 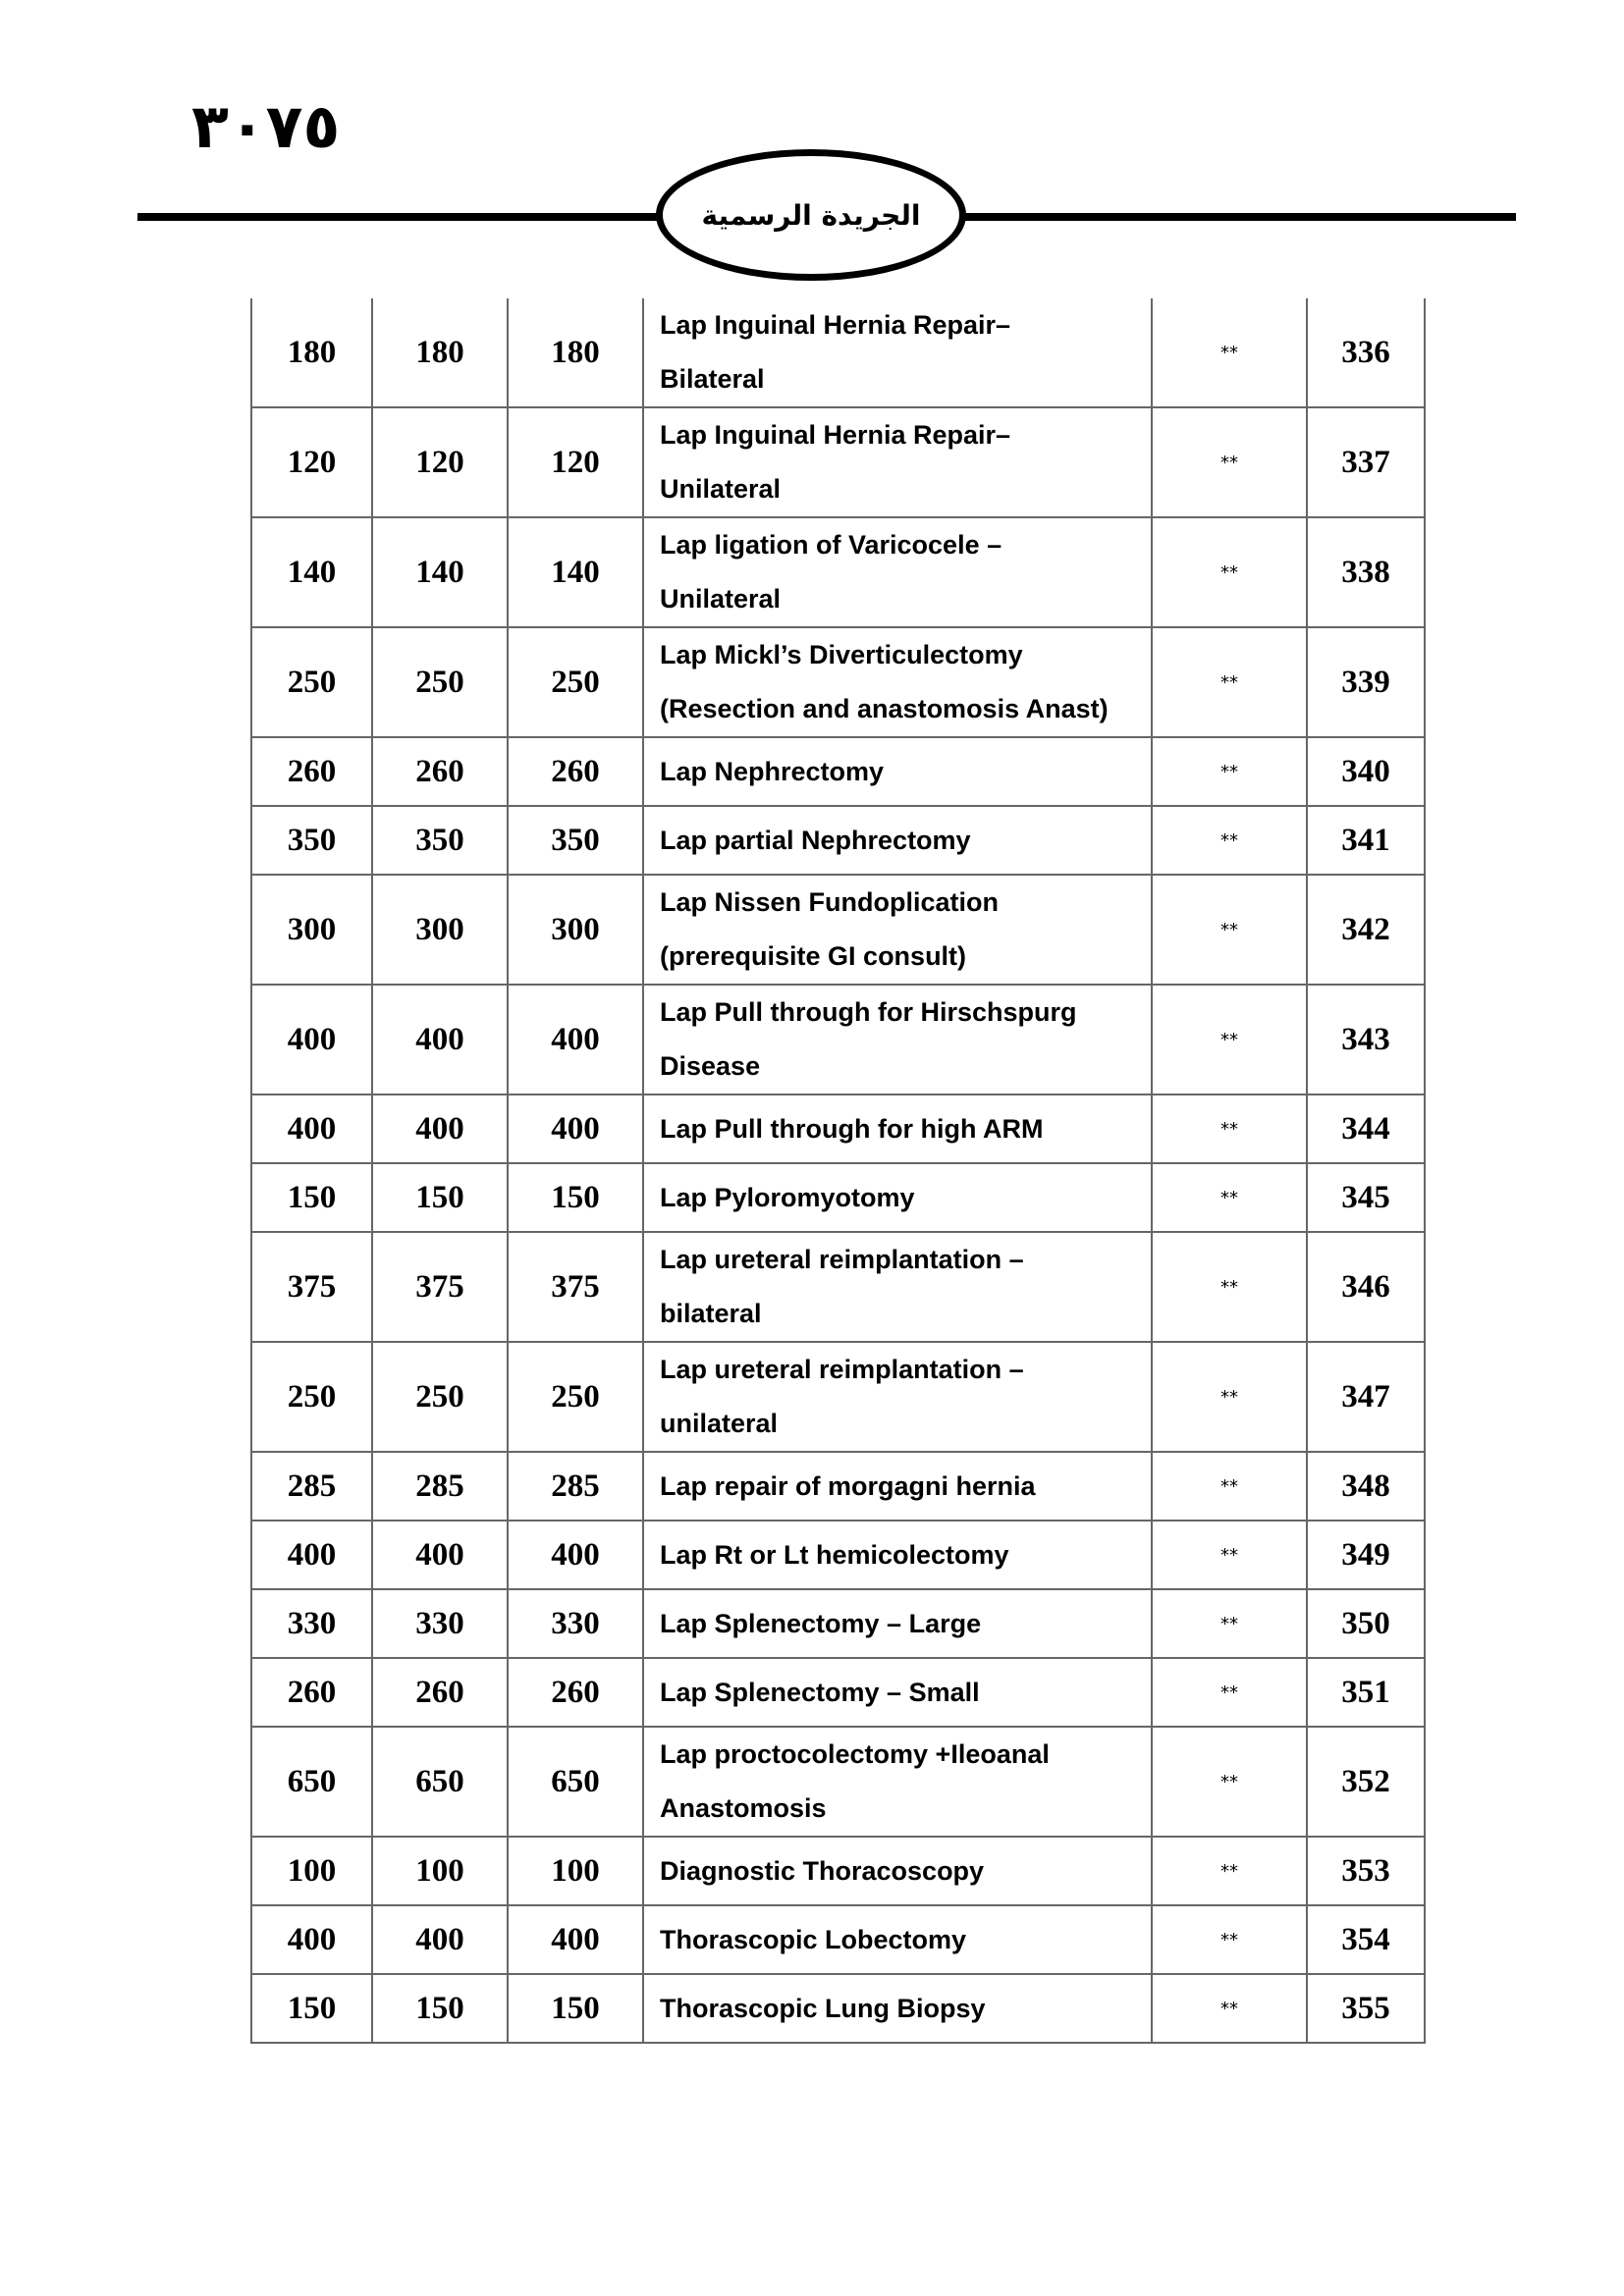 I want to click on description-cell: Lap ureteral reimplantation – unilateral, so click(x=897, y=1397).